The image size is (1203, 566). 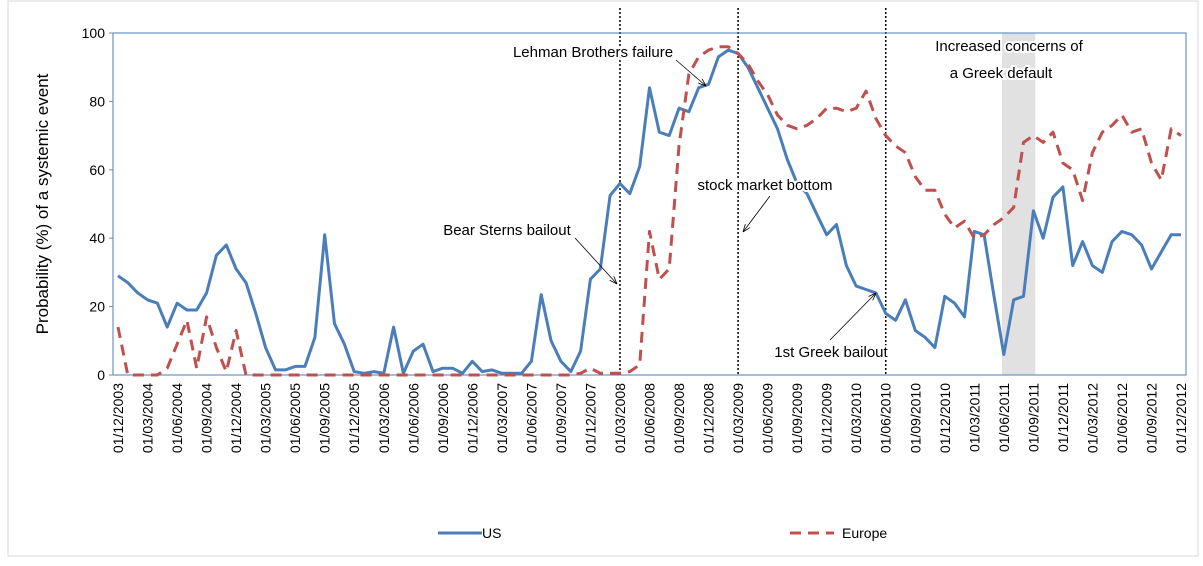 I want to click on y-tick-label: 40, so click(x=97, y=238).